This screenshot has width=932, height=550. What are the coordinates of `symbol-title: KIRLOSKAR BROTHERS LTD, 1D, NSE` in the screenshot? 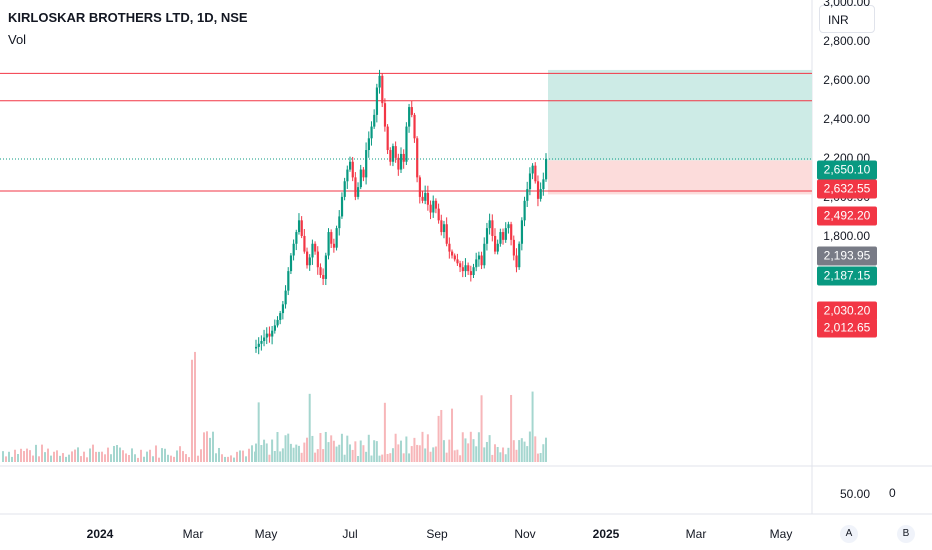 It's located at (128, 17).